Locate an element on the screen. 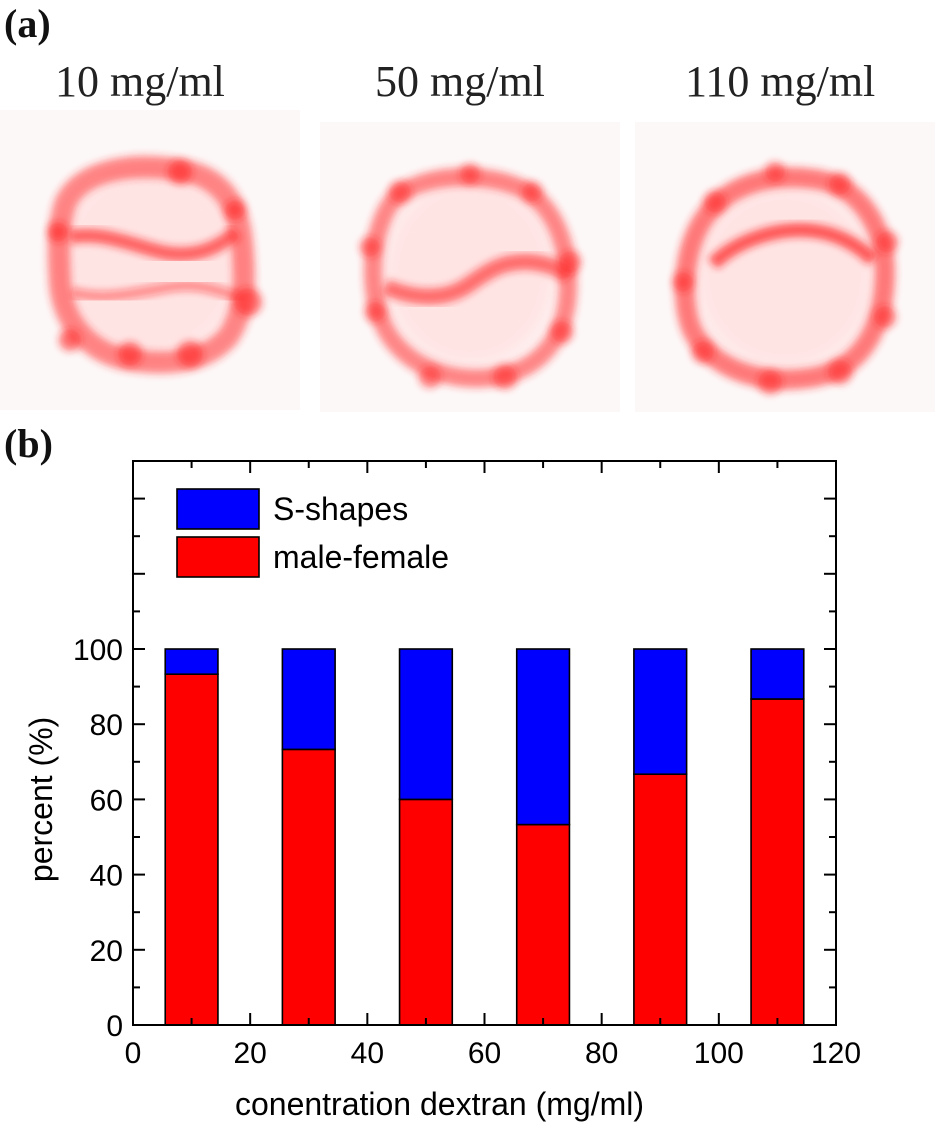 The width and height of the screenshot is (938, 1125). x-axis-label: conentration dextran (mg/ml) is located at coordinates (439, 1104).